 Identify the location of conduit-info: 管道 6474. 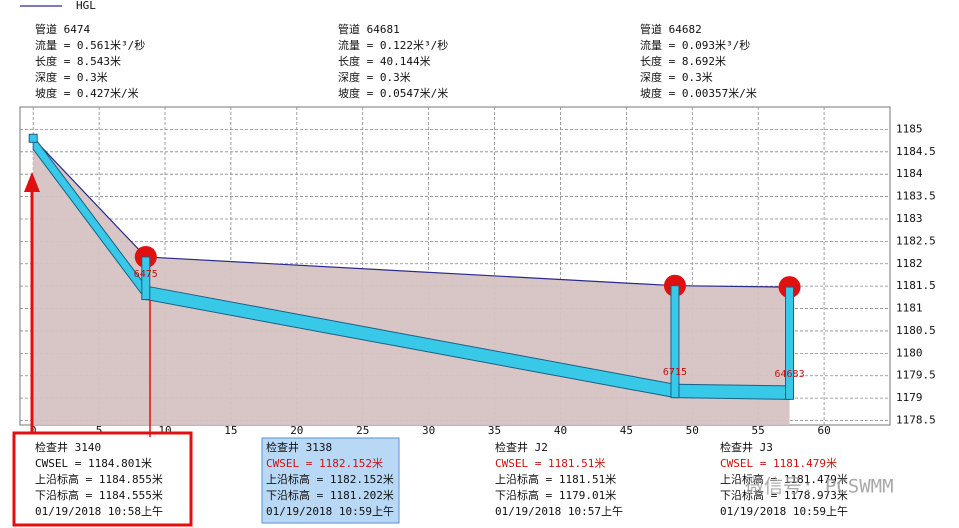
(62, 29).